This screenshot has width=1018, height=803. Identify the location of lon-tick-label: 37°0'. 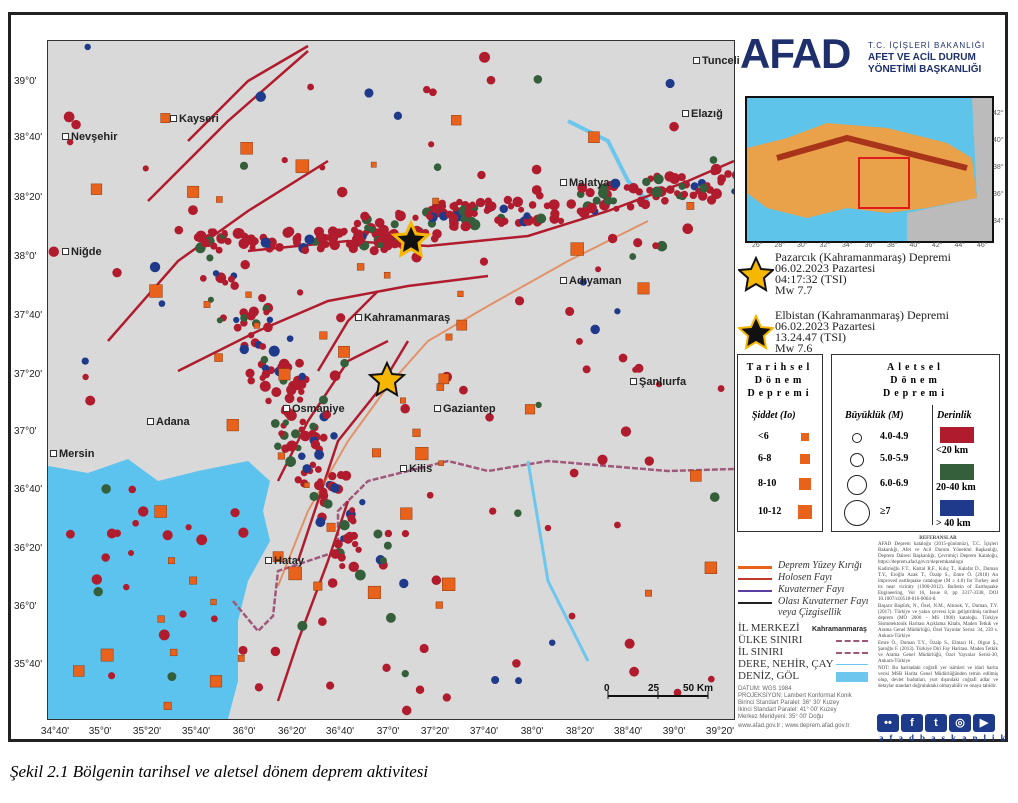
(388, 731).